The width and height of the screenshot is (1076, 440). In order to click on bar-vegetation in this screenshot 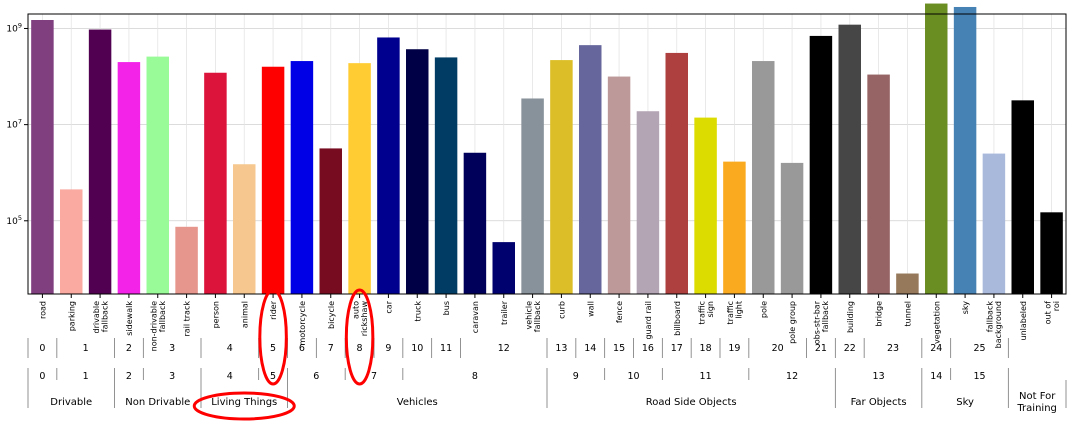, I will do `click(936, 148)`.